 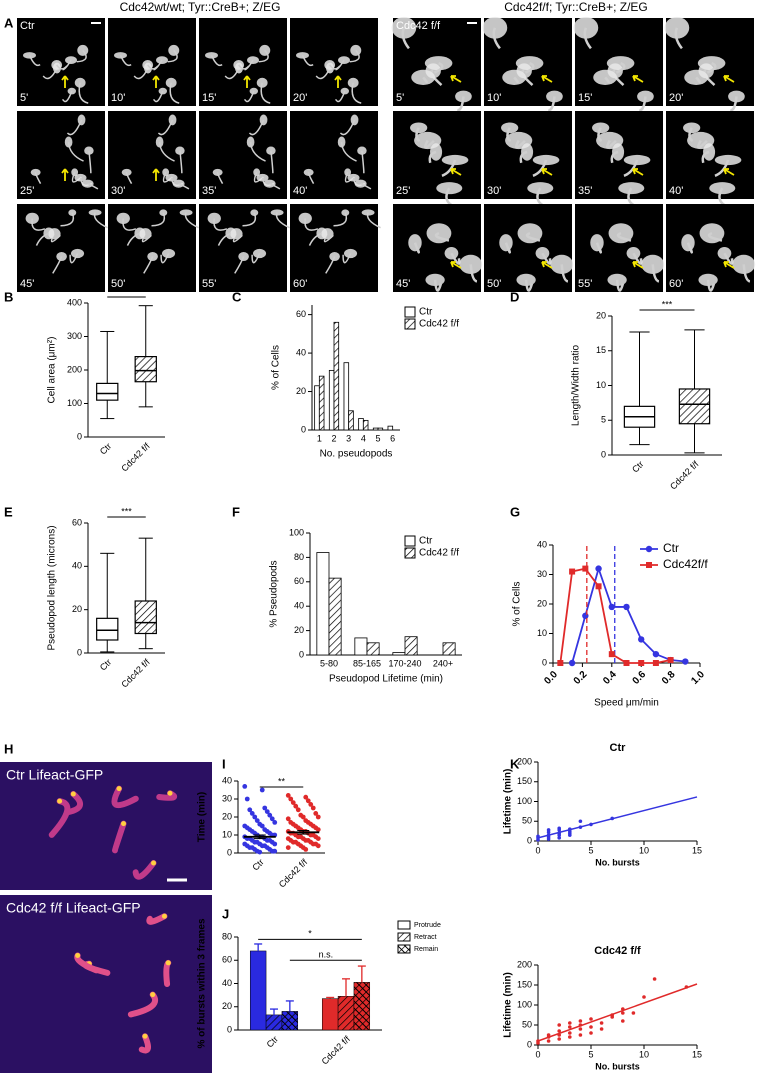 I want to click on legend-marker, so click(x=649, y=565).